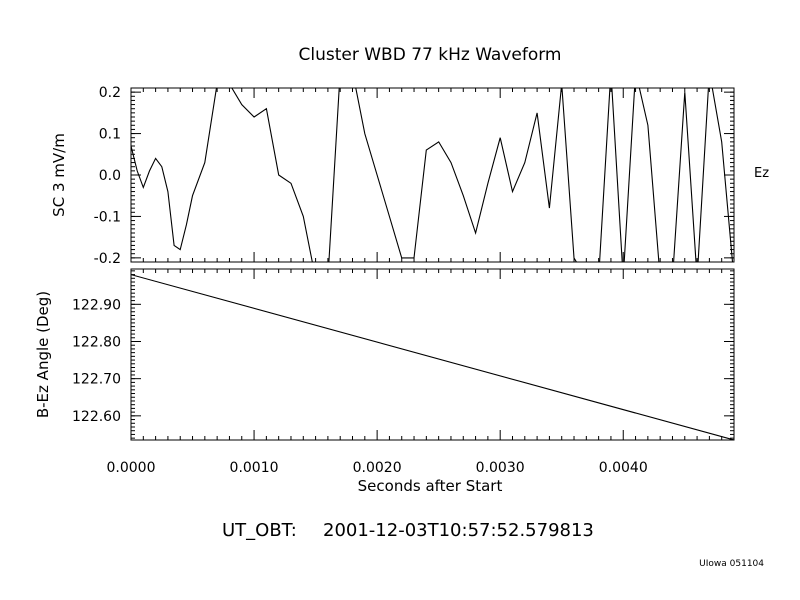 This screenshot has height=600, width=800. What do you see at coordinates (623, 468) in the screenshot?
I see `x-tick-label: 0.0040` at bounding box center [623, 468].